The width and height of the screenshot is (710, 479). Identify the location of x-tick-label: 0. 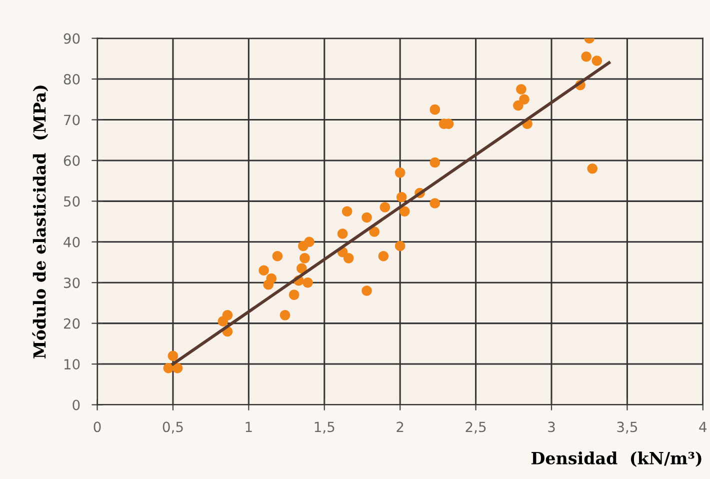
(97, 427).